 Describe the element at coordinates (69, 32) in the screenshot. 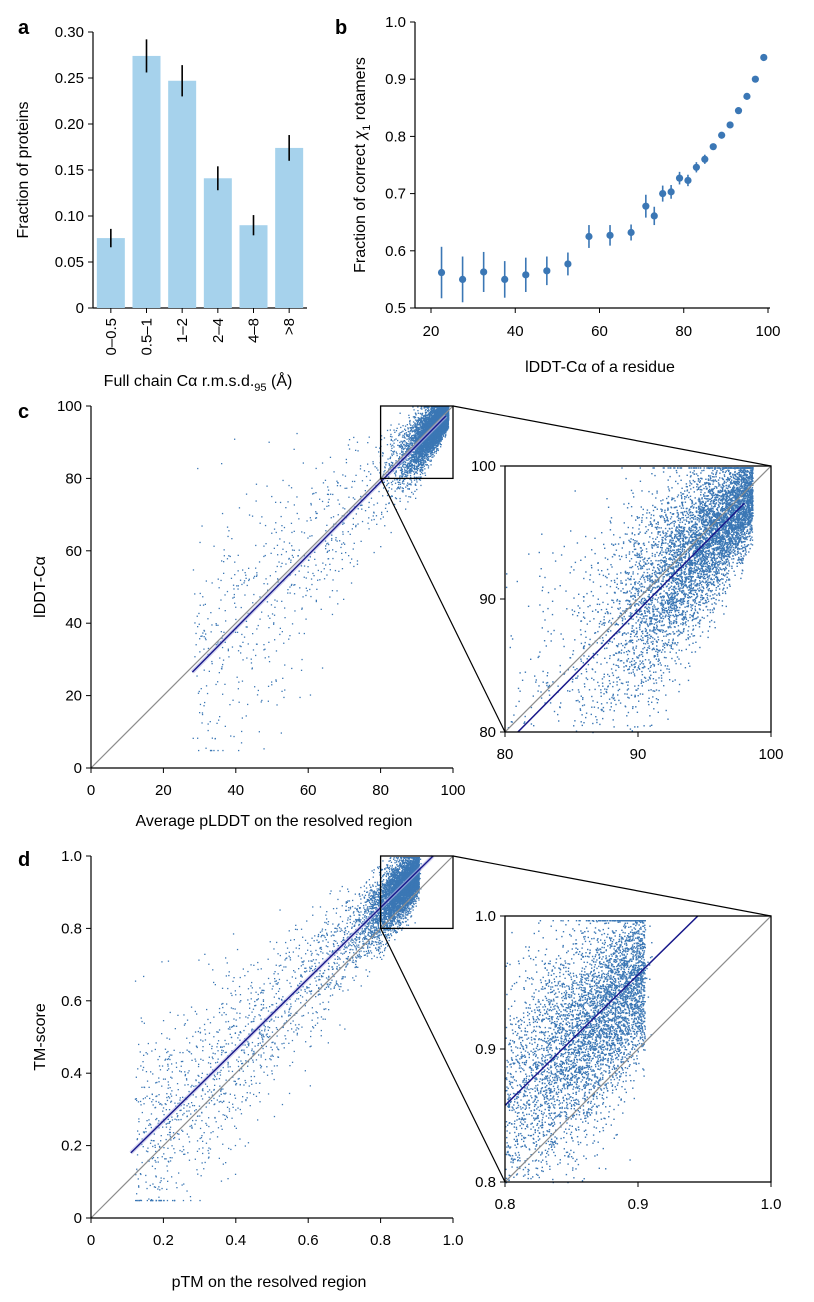

I see `chart-a-ytick-label: 0.30` at that location.